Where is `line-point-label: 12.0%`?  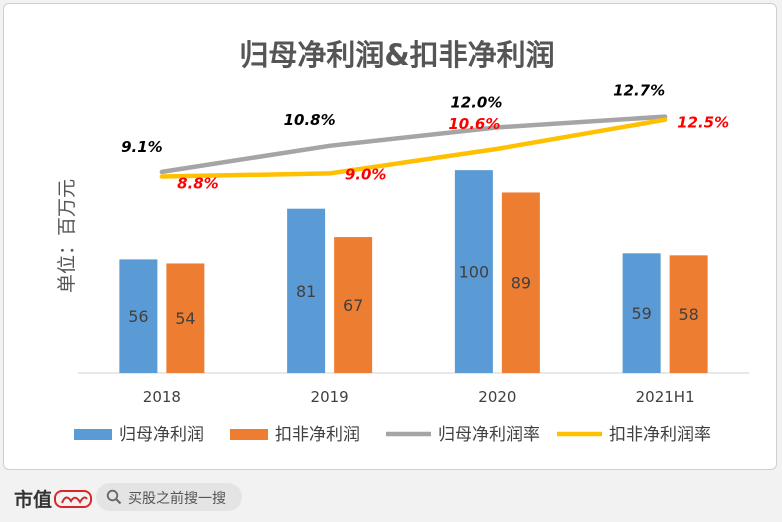
line-point-label: 12.0% is located at coordinates (476, 102).